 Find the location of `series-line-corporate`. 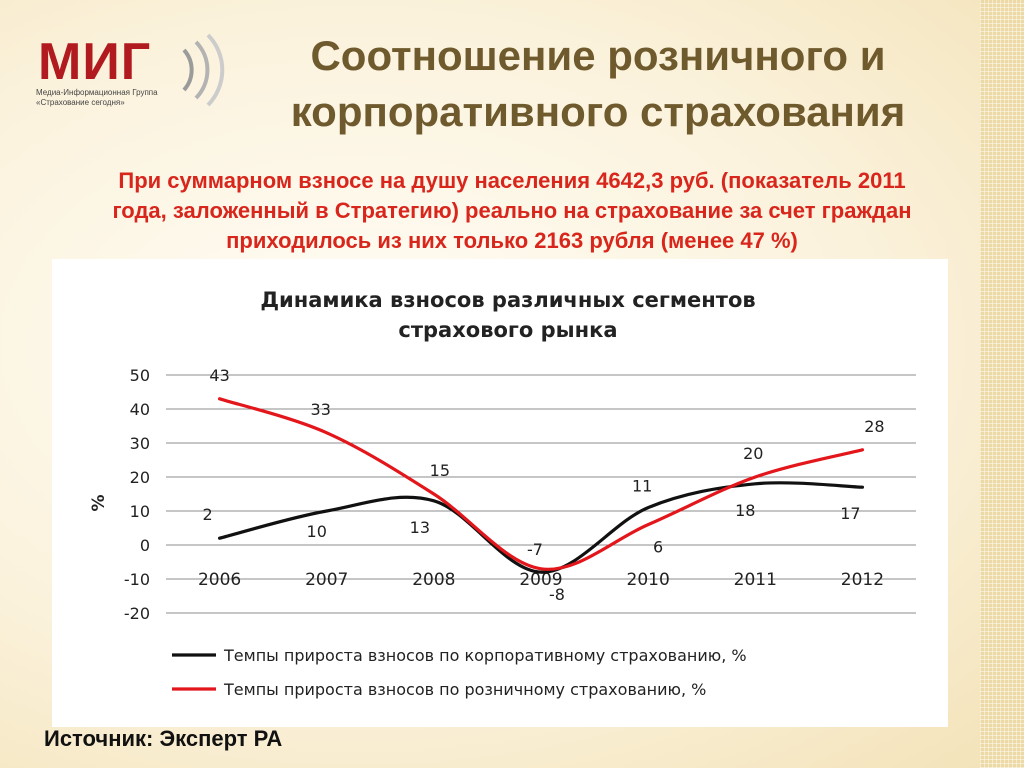

series-line-corporate is located at coordinates (541, 527).